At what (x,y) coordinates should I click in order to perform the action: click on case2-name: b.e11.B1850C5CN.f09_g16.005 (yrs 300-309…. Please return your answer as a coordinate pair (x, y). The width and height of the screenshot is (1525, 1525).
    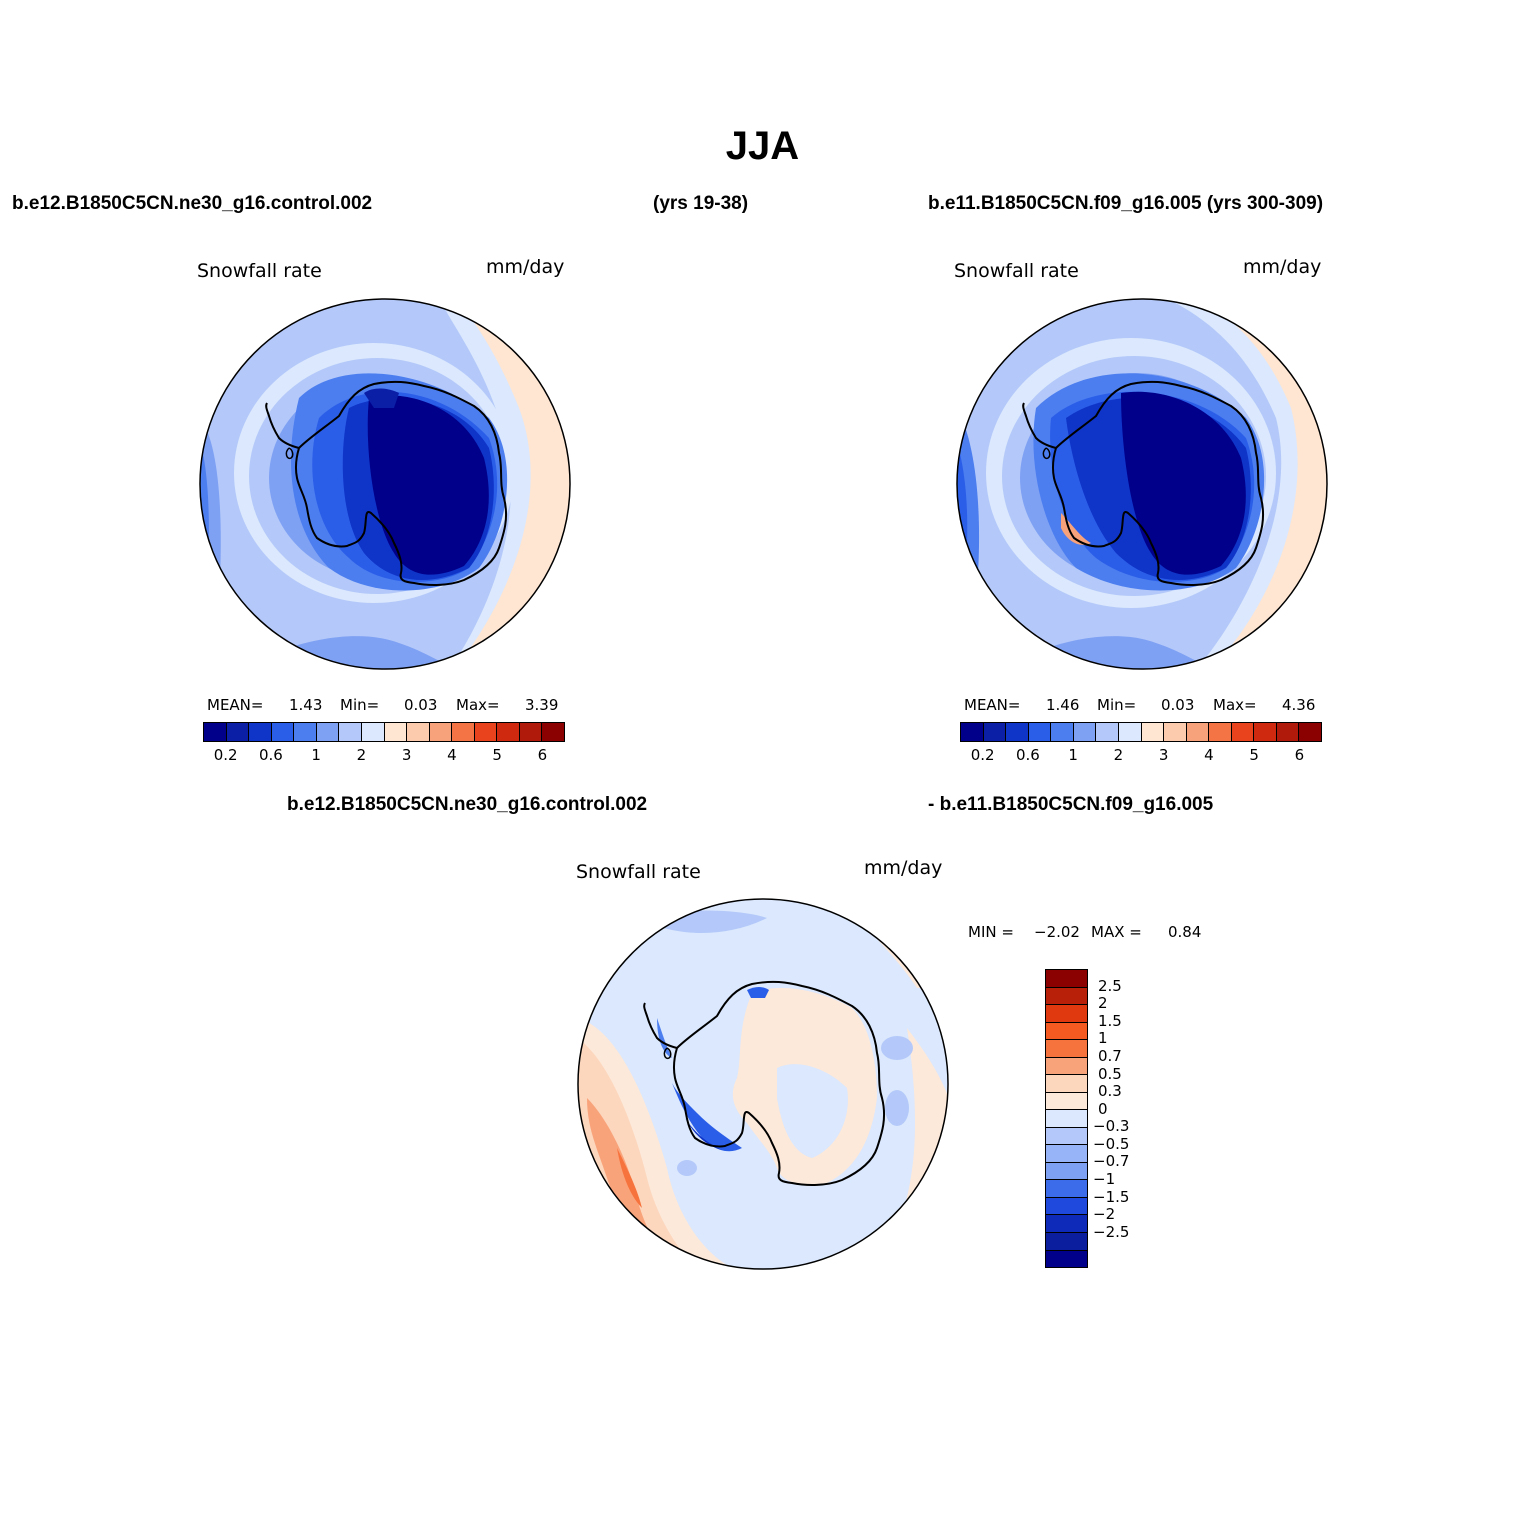
    Looking at the image, I should click on (1126, 203).